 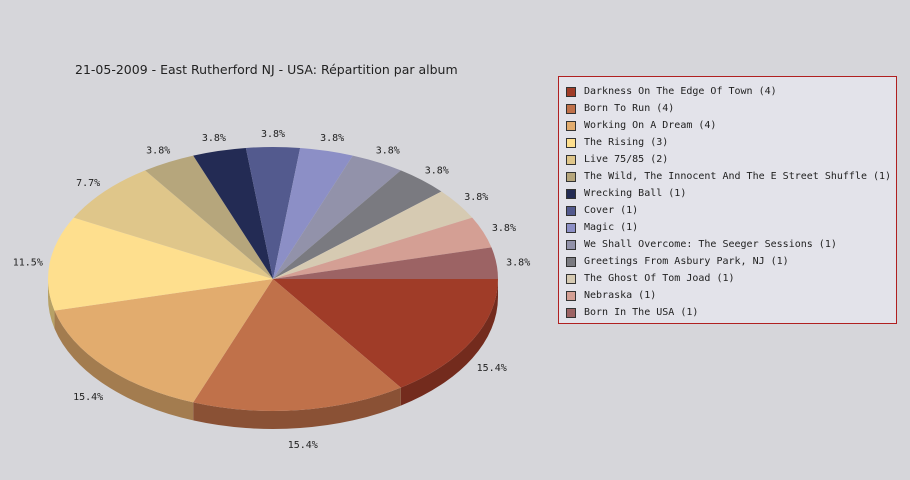 I want to click on legend-item-working-on-a-dream: Working On A Dream (4), so click(x=731, y=125).